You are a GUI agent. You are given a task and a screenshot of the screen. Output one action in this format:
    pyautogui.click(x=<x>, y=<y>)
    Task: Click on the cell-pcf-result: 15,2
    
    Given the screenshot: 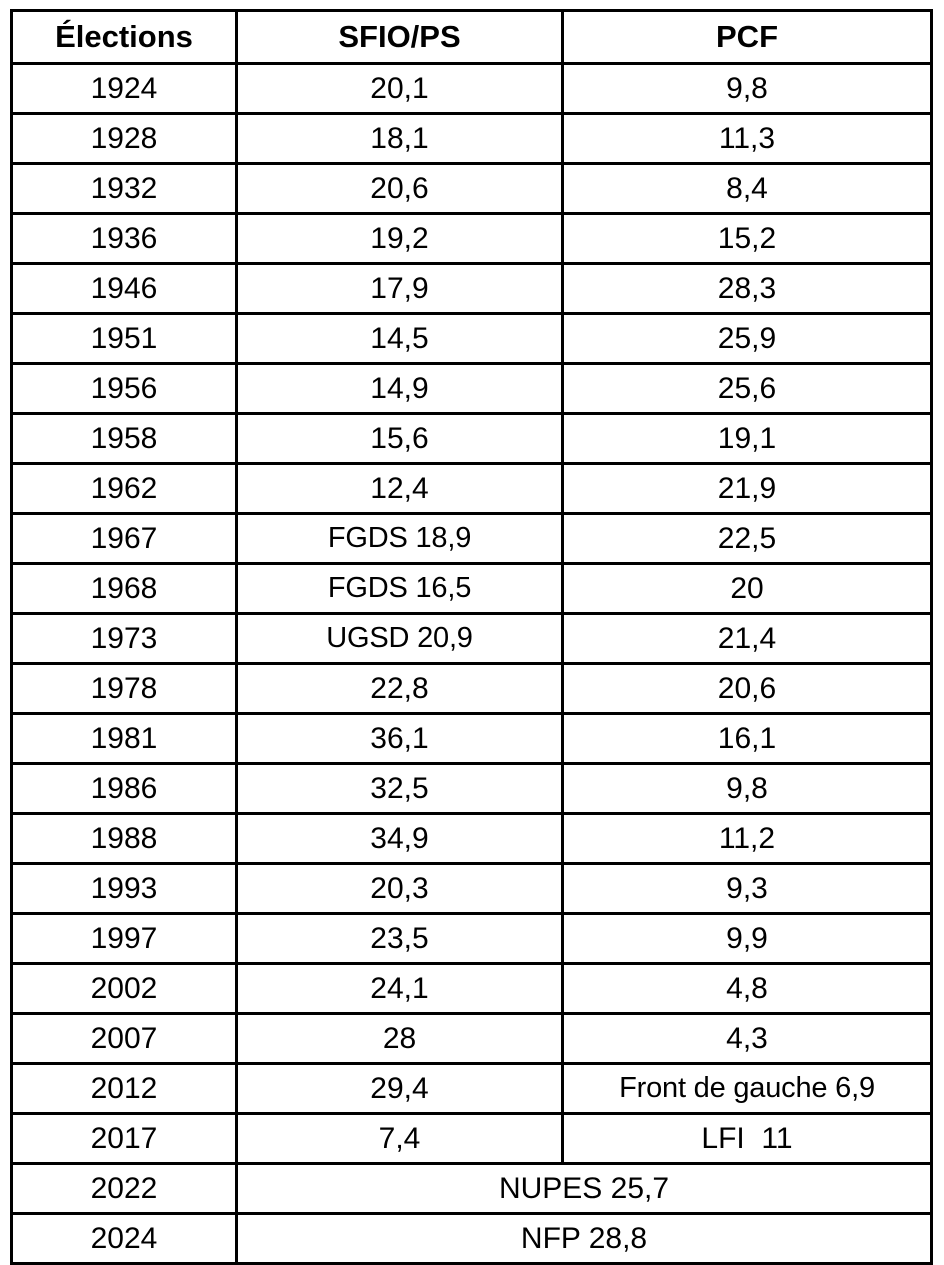 What is the action you would take?
    pyautogui.click(x=747, y=238)
    